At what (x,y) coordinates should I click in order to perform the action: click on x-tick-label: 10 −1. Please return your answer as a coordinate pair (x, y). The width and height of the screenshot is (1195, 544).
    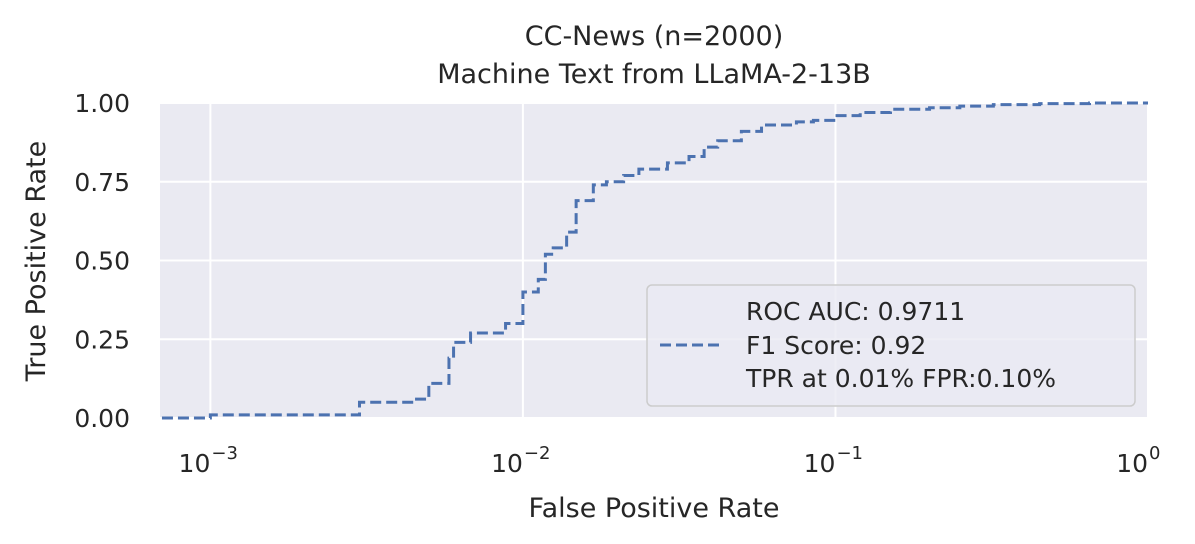
    Looking at the image, I should click on (833, 460).